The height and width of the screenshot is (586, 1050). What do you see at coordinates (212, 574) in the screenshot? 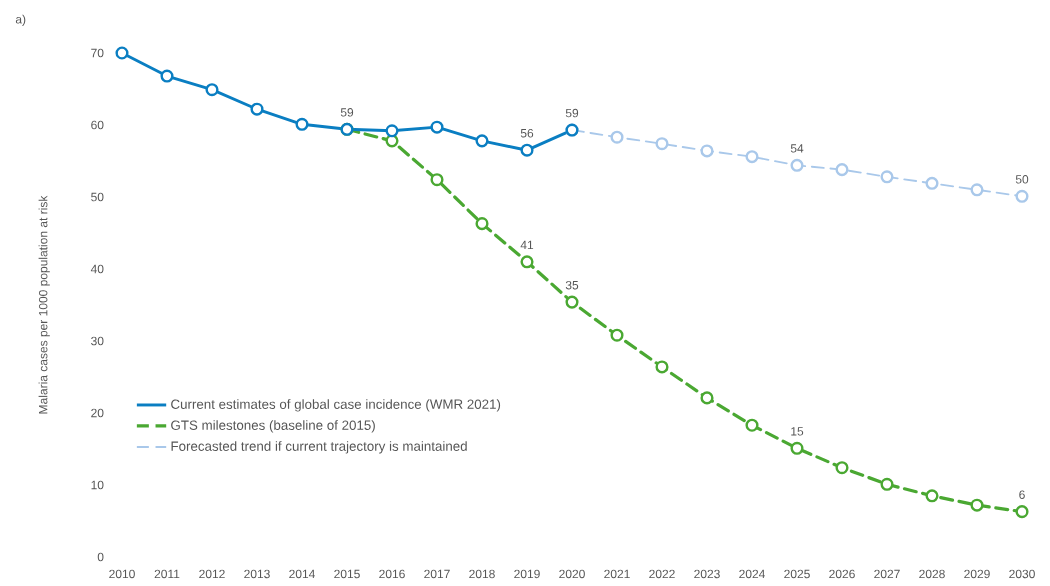
I see `x-tick-label: 2012` at bounding box center [212, 574].